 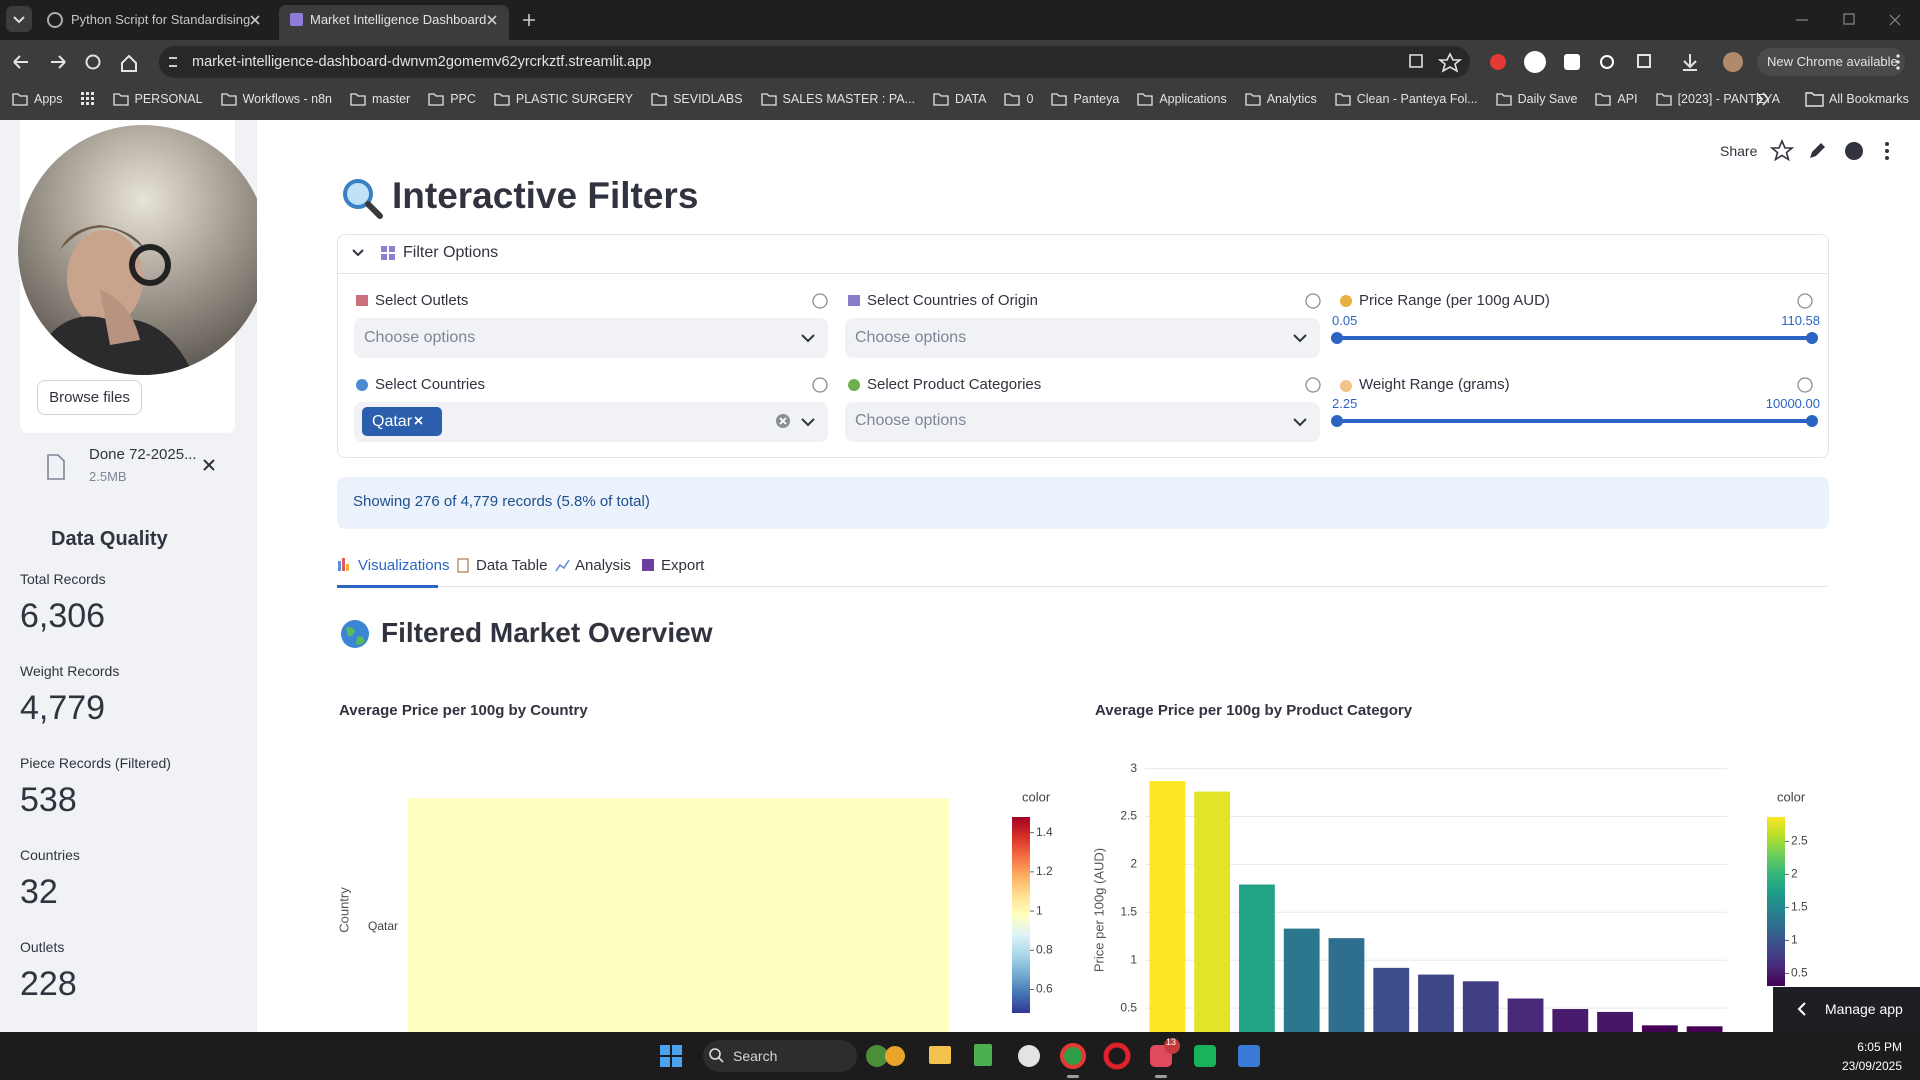 What do you see at coordinates (391, 99) in the screenshot?
I see `bookmark-label: master` at bounding box center [391, 99].